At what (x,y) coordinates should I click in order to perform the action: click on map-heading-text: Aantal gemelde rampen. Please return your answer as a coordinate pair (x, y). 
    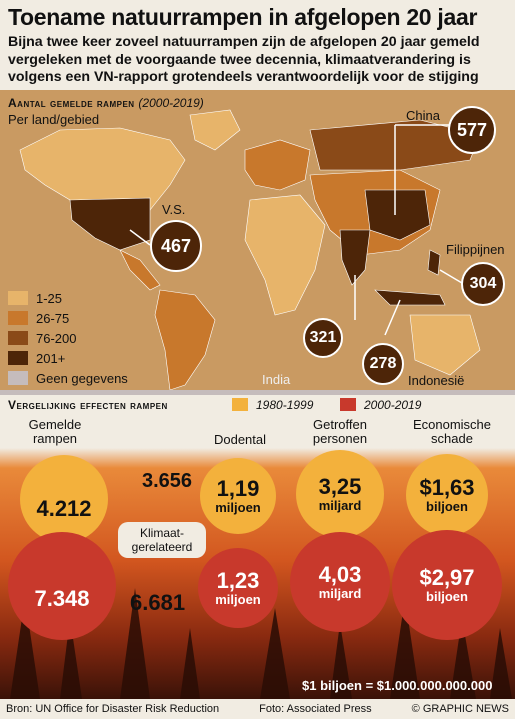
    Looking at the image, I should click on (71, 103).